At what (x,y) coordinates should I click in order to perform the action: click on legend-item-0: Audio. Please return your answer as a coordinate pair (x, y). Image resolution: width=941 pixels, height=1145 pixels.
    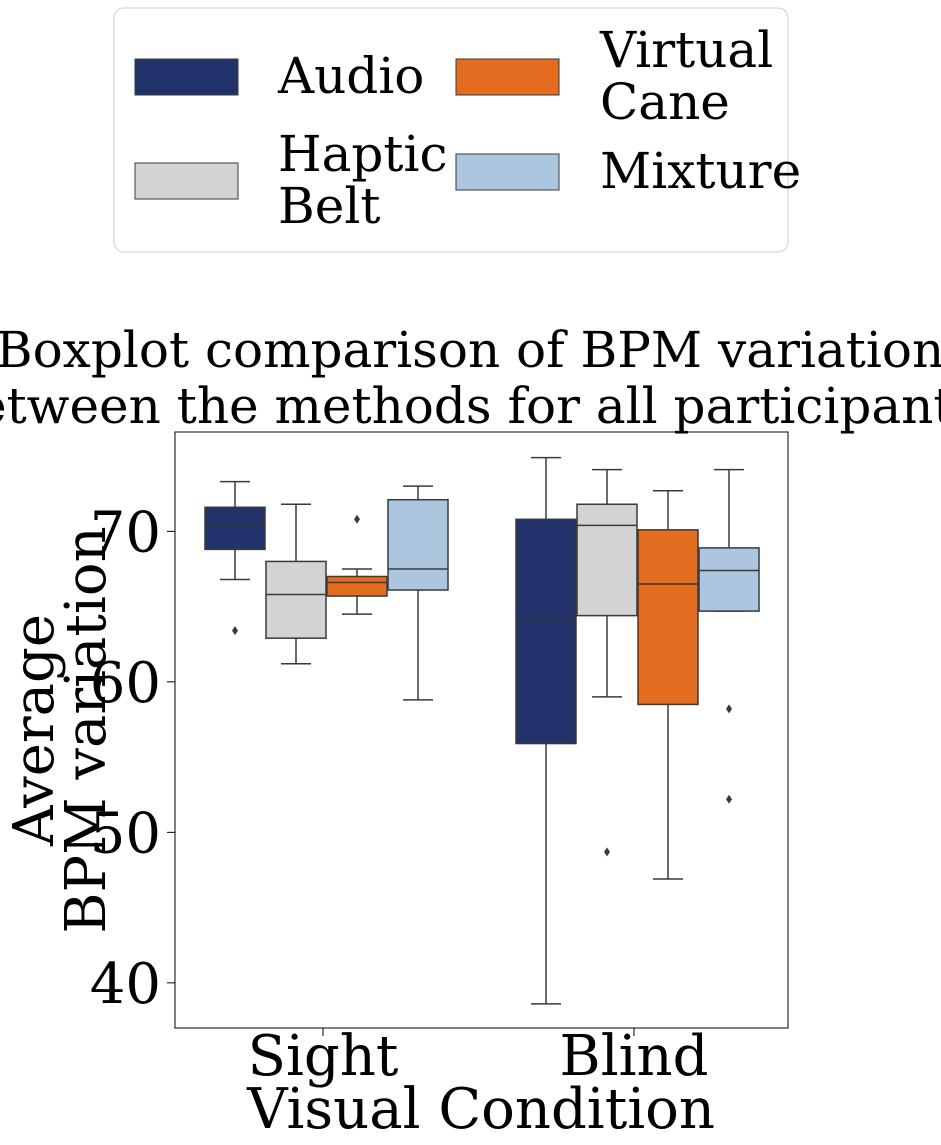
    Looking at the image, I should click on (279, 76).